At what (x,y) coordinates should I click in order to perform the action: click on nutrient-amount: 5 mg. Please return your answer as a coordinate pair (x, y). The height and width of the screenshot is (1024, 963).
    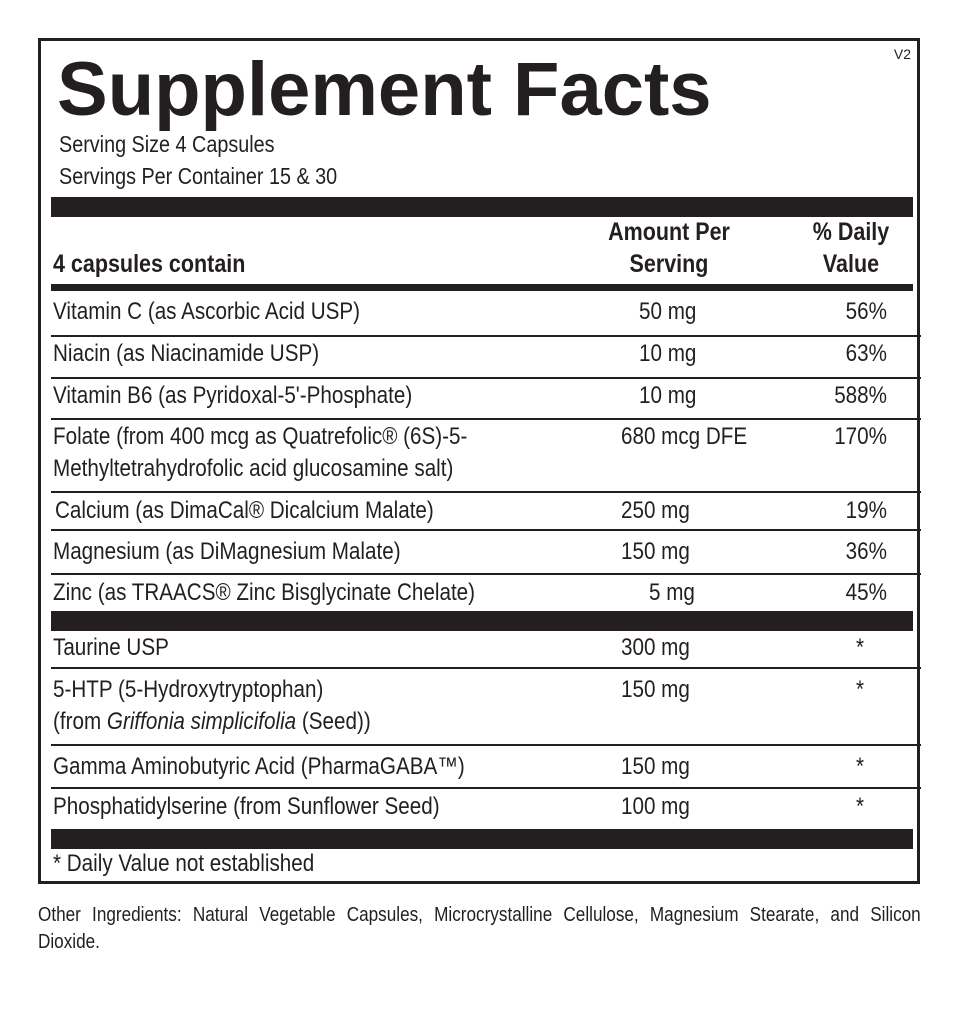
    Looking at the image, I should click on (672, 592).